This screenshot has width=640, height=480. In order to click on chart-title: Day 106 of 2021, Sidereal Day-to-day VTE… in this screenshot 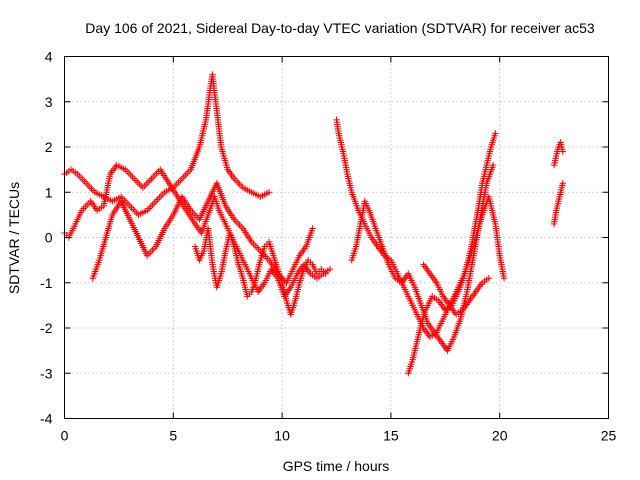, I will do `click(340, 28)`.